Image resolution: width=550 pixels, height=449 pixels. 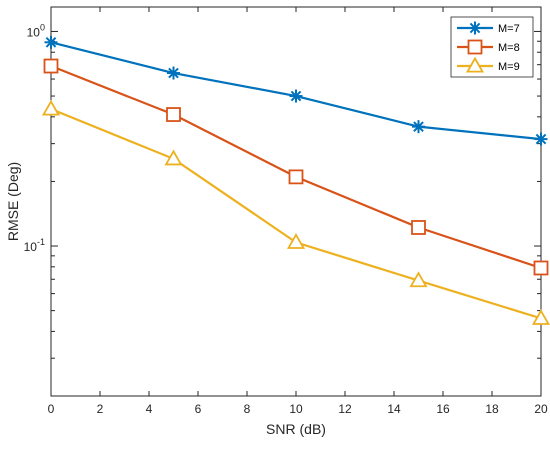 I want to click on legend-label: M=9, so click(x=509, y=67).